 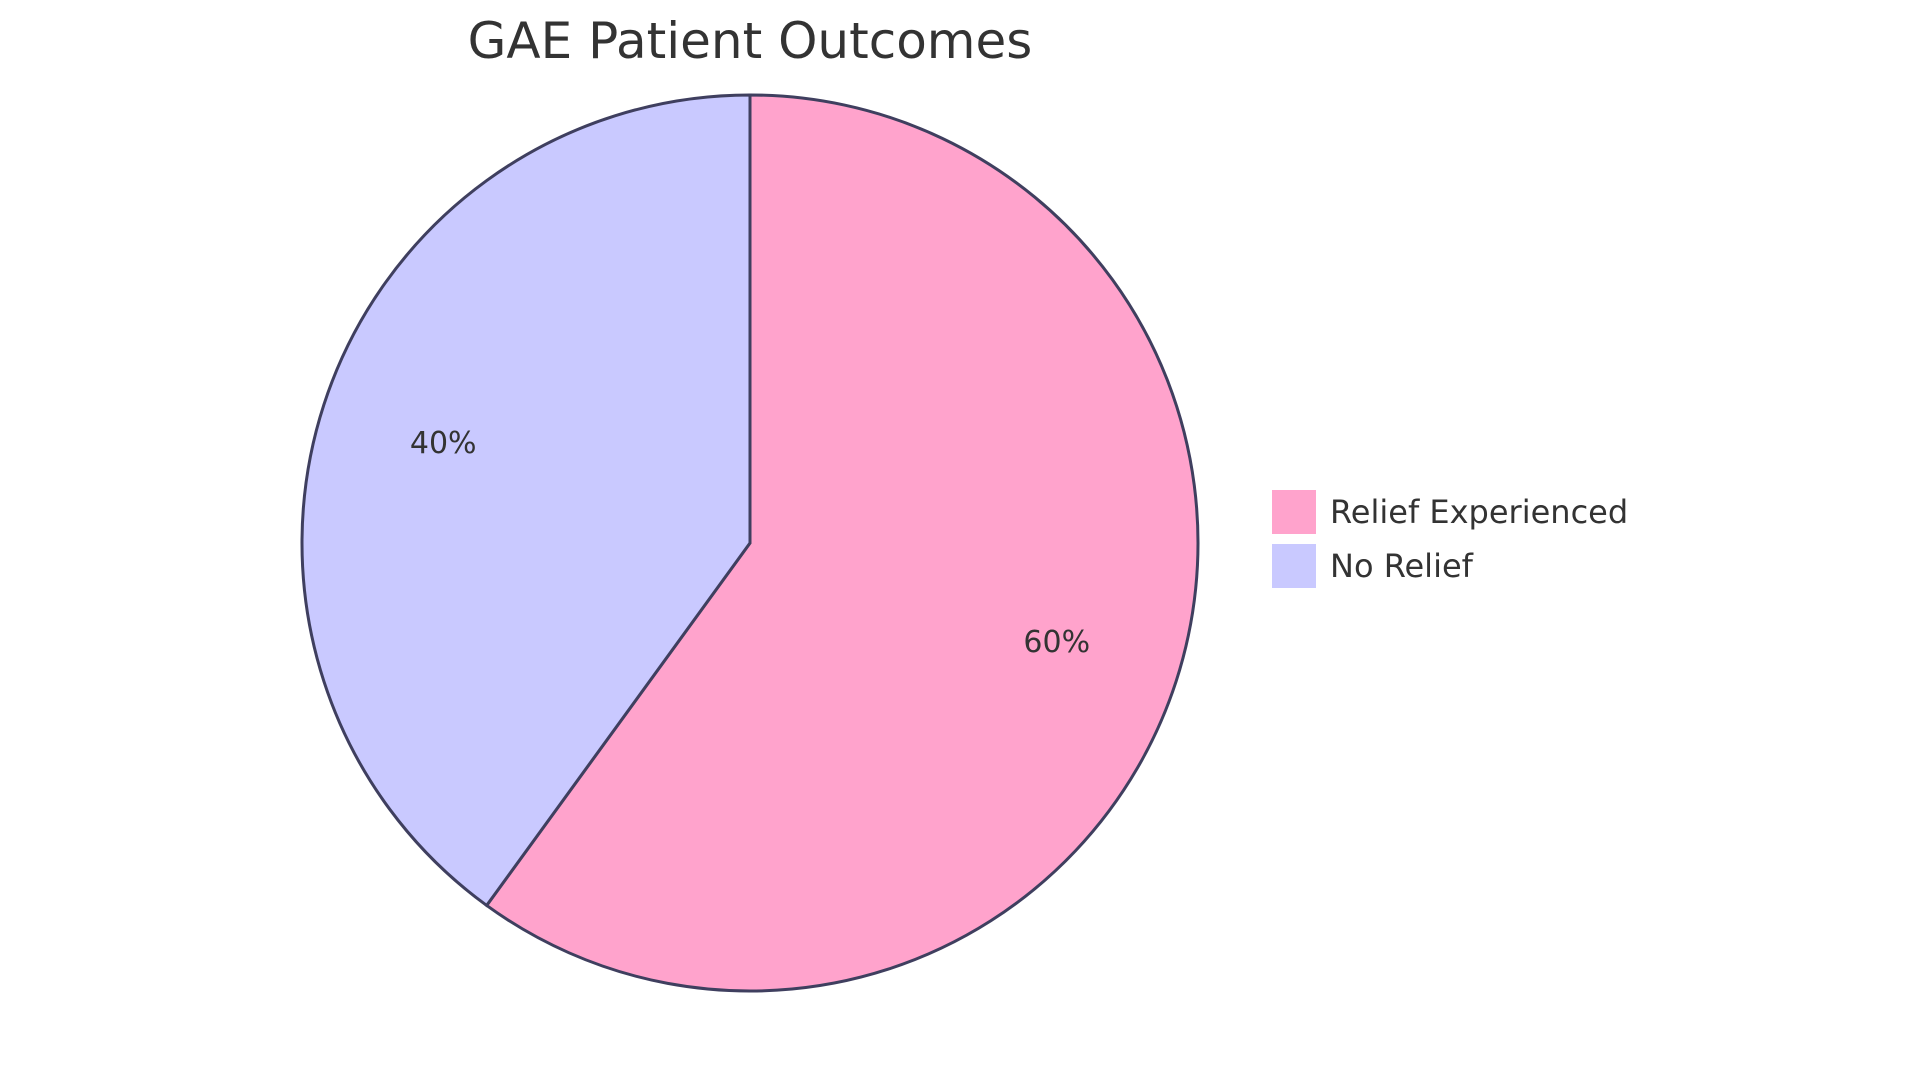 What do you see at coordinates (1402, 566) in the screenshot?
I see `legend-label-no-relief: No Relief` at bounding box center [1402, 566].